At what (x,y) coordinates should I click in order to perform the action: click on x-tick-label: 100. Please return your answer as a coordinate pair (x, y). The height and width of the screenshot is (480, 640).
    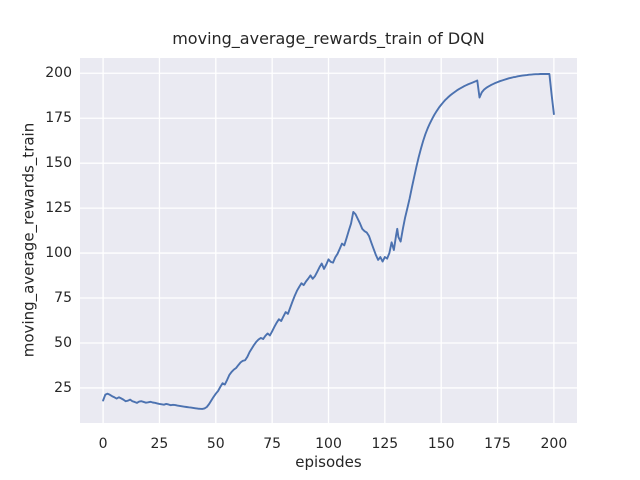
    Looking at the image, I should click on (328, 444).